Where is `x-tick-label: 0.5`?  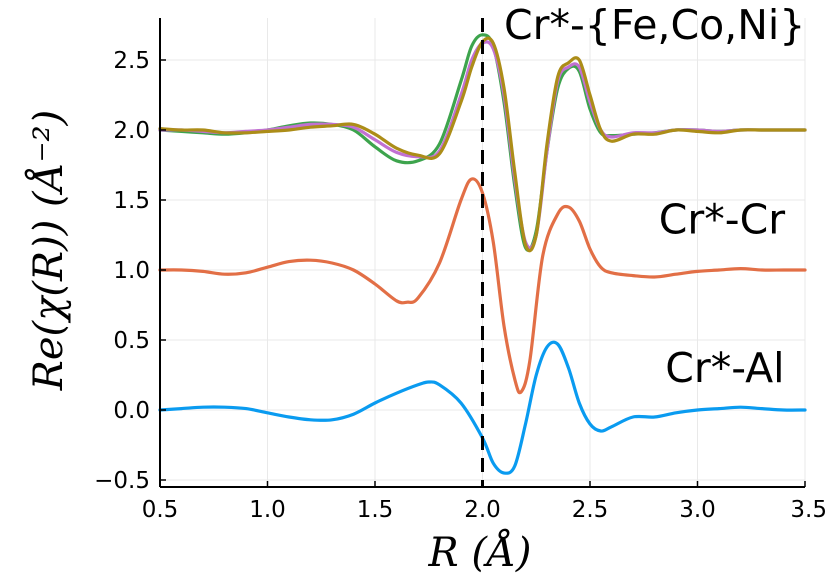
x-tick-label: 0.5 is located at coordinates (160, 510).